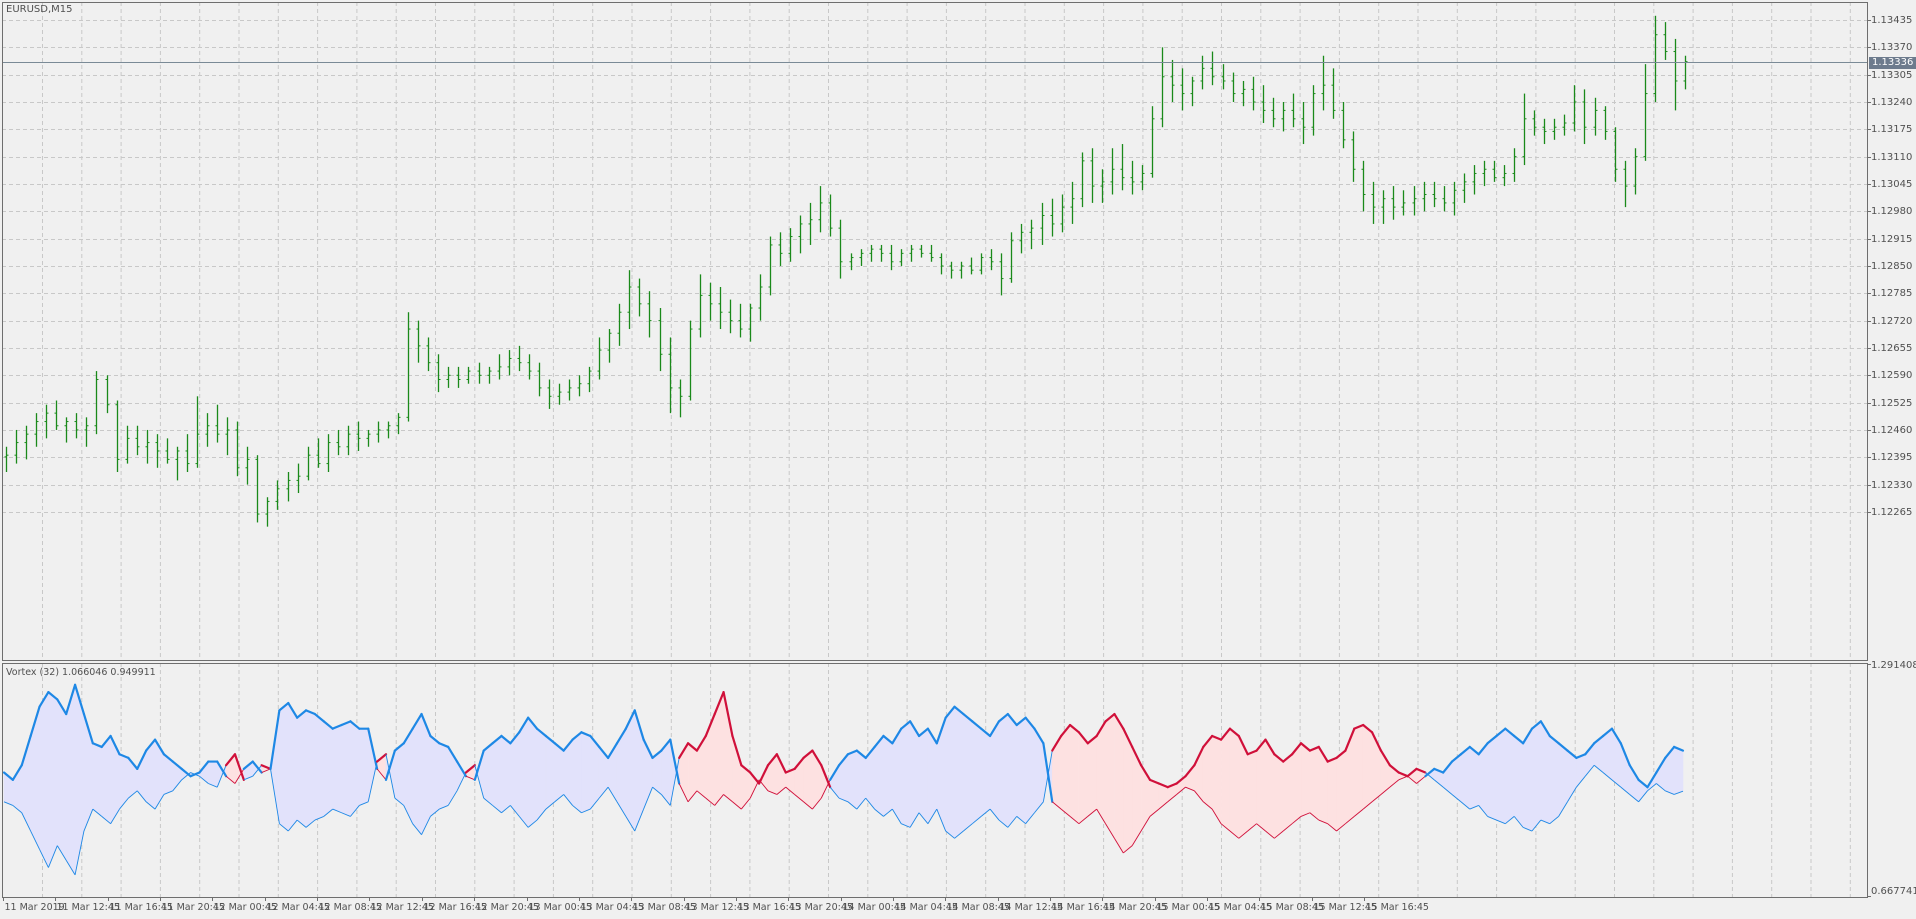  What do you see at coordinates (1892, 129) in the screenshot?
I see `price-tick-label: 1.13175` at bounding box center [1892, 129].